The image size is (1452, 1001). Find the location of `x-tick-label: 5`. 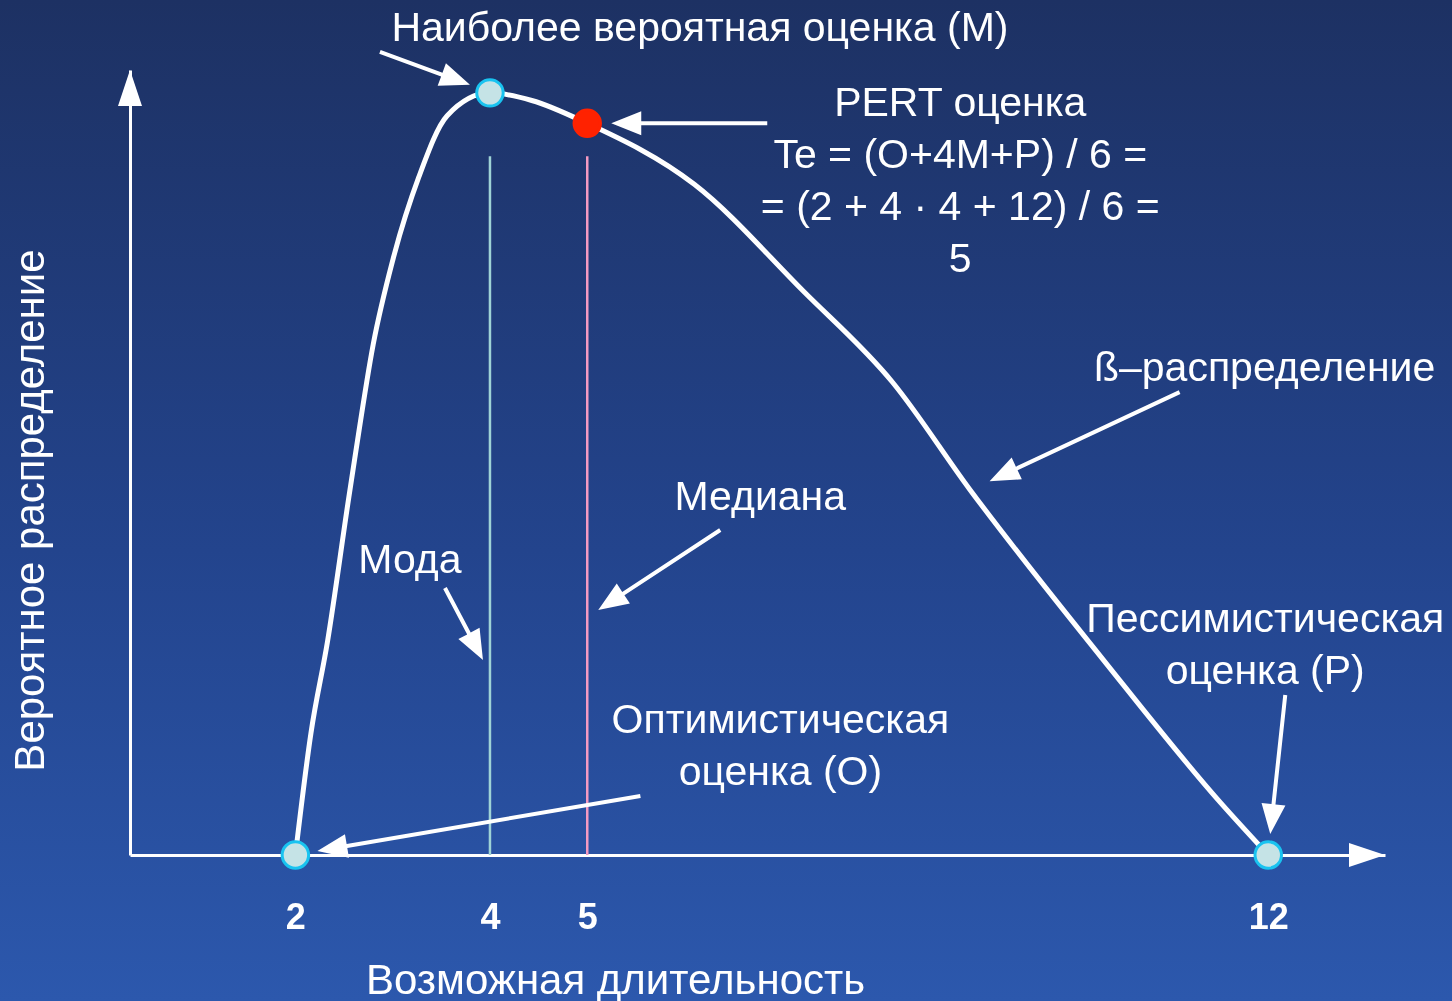

x-tick-label: 5 is located at coordinates (587, 916).